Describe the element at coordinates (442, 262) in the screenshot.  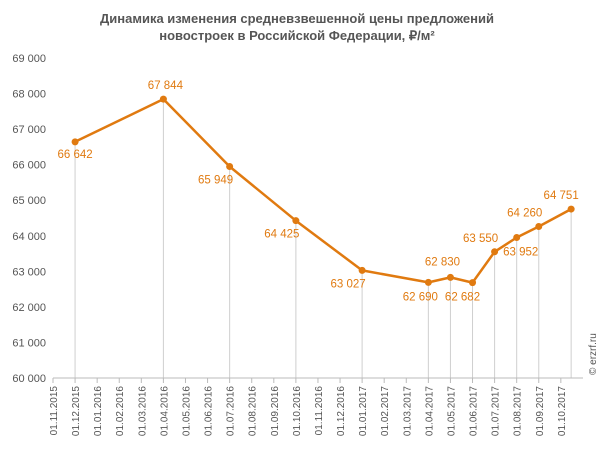
I see `data-label: 62 830` at that location.